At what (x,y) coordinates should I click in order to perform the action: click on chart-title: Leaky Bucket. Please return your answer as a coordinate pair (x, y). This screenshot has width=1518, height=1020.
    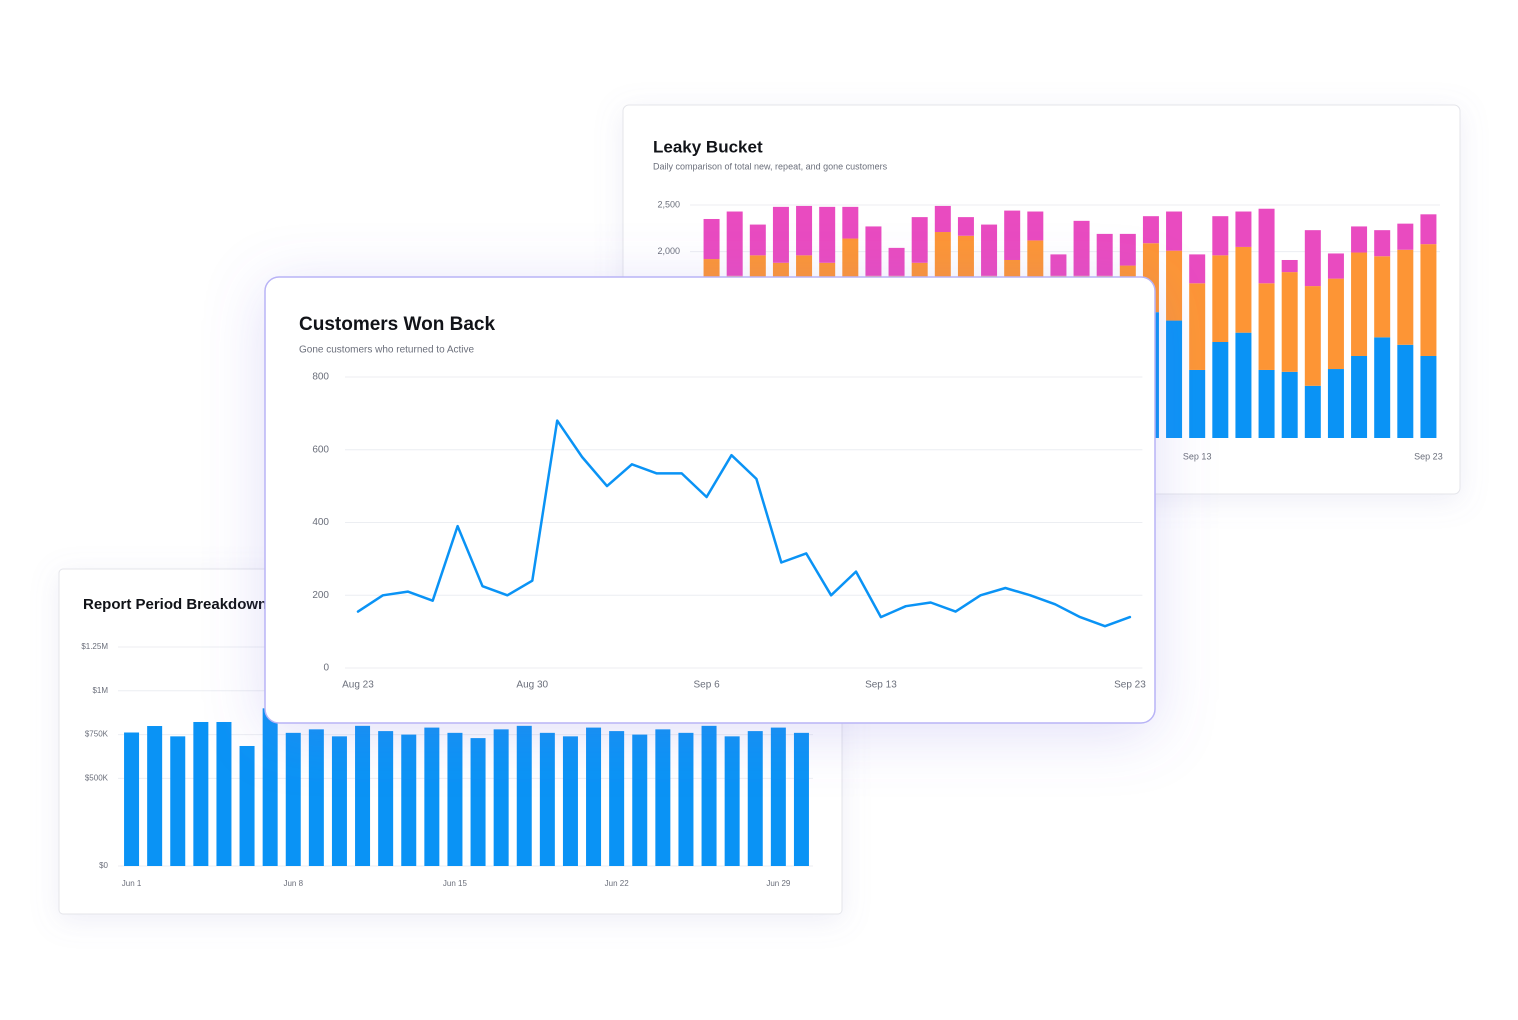
    Looking at the image, I should click on (708, 146).